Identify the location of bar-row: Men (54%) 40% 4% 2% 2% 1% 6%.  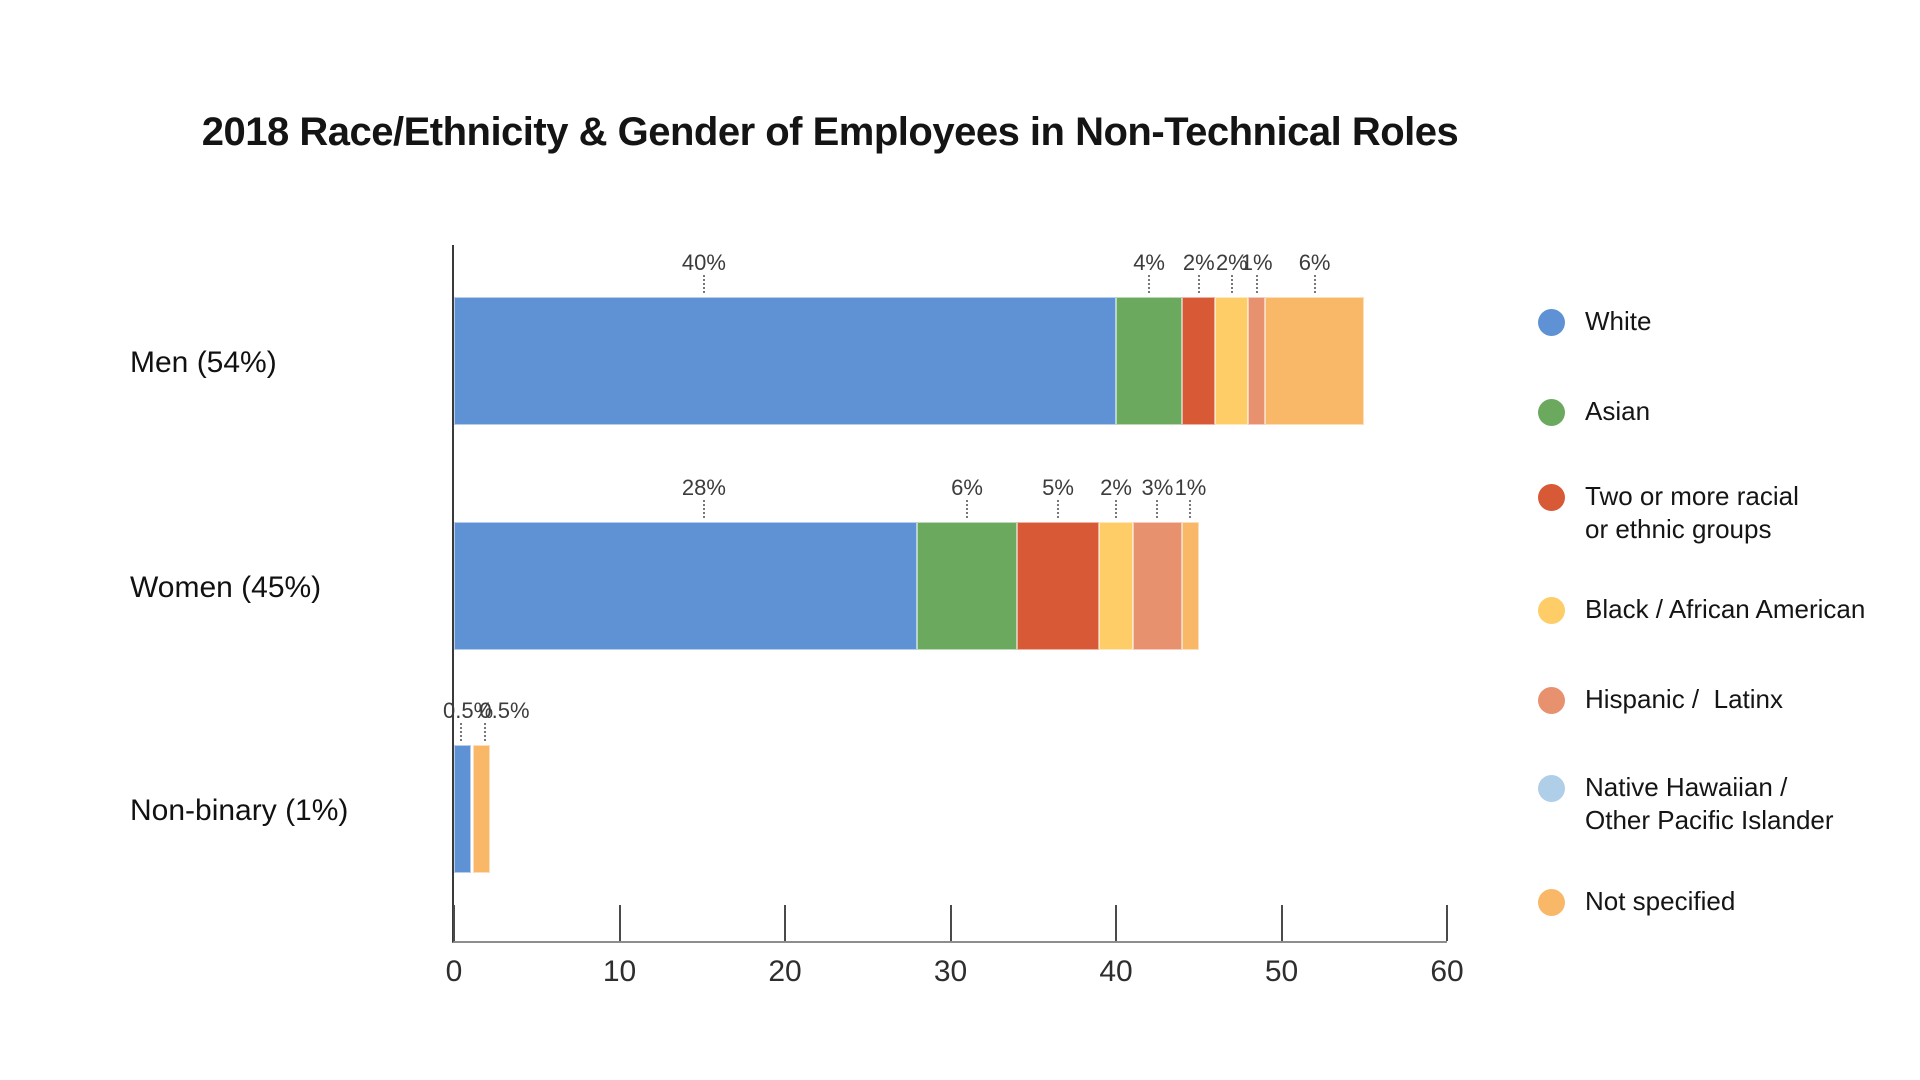
(788, 337).